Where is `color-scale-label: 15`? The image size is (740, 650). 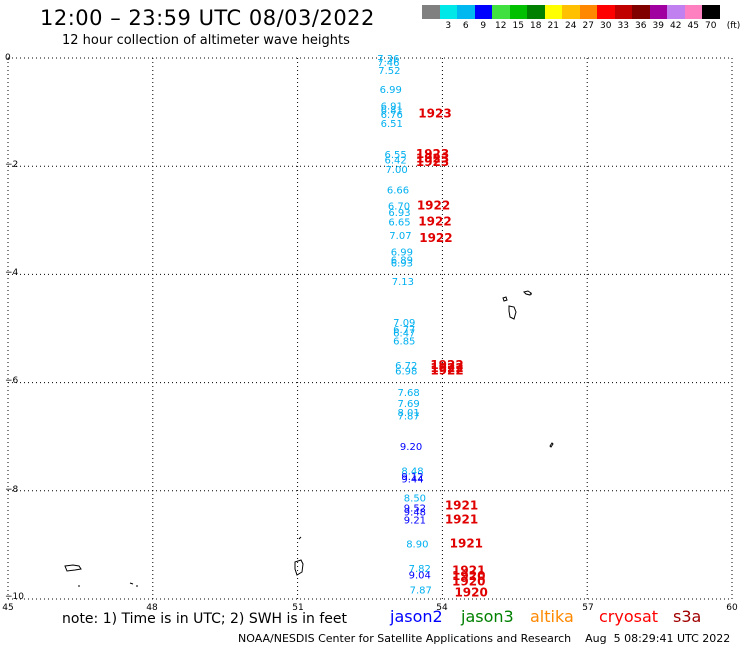
color-scale-label: 15 is located at coordinates (518, 26).